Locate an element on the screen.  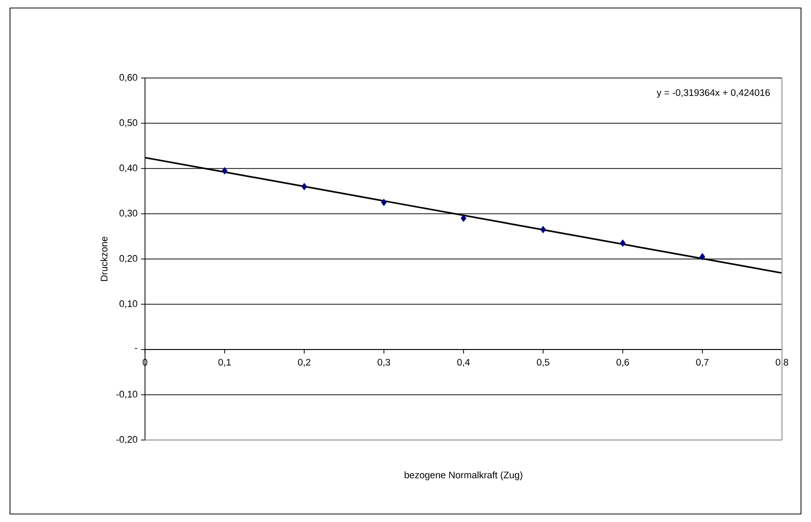
y-tick-label: 0,60 is located at coordinates (129, 78).